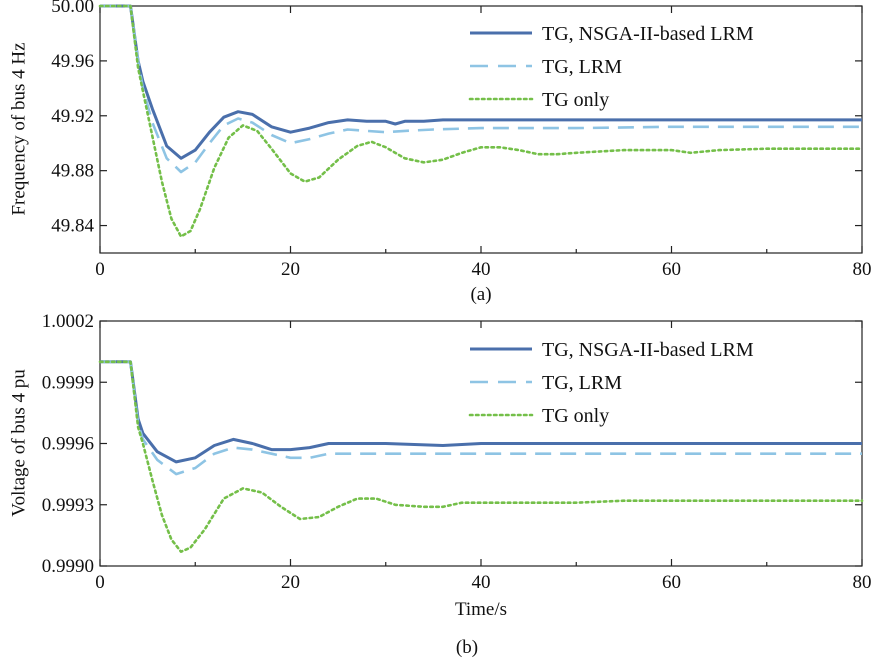 This screenshot has height=659, width=876. I want to click on y-axis-title-a: Frequency of bus 4 Hz, so click(18, 128).